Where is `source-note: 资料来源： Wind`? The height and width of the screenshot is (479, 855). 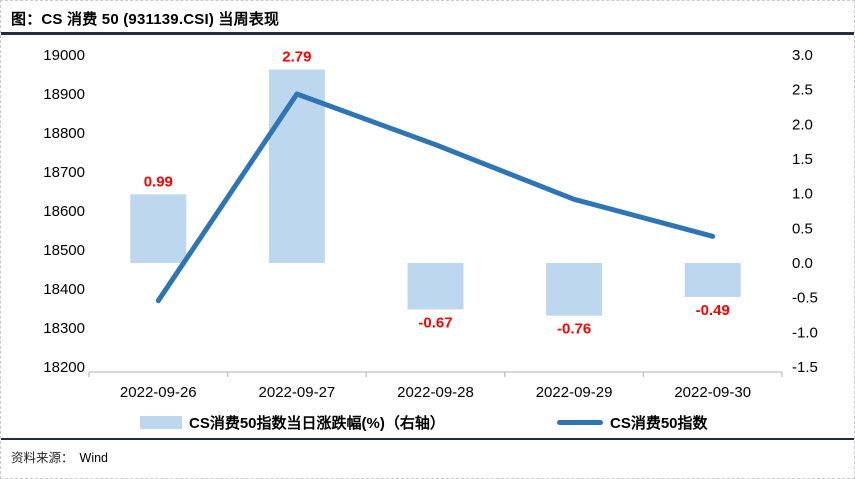
source-note: 资料来源： Wind is located at coordinates (59, 456).